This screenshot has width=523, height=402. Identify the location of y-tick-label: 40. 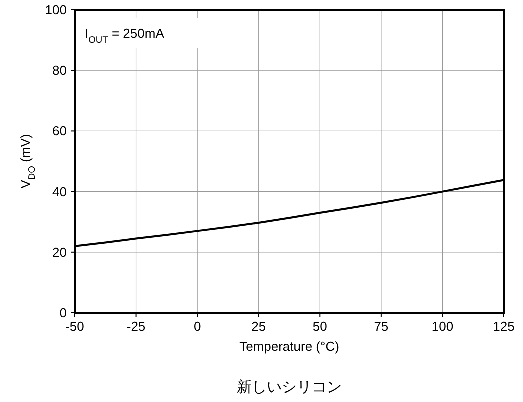
(59, 192).